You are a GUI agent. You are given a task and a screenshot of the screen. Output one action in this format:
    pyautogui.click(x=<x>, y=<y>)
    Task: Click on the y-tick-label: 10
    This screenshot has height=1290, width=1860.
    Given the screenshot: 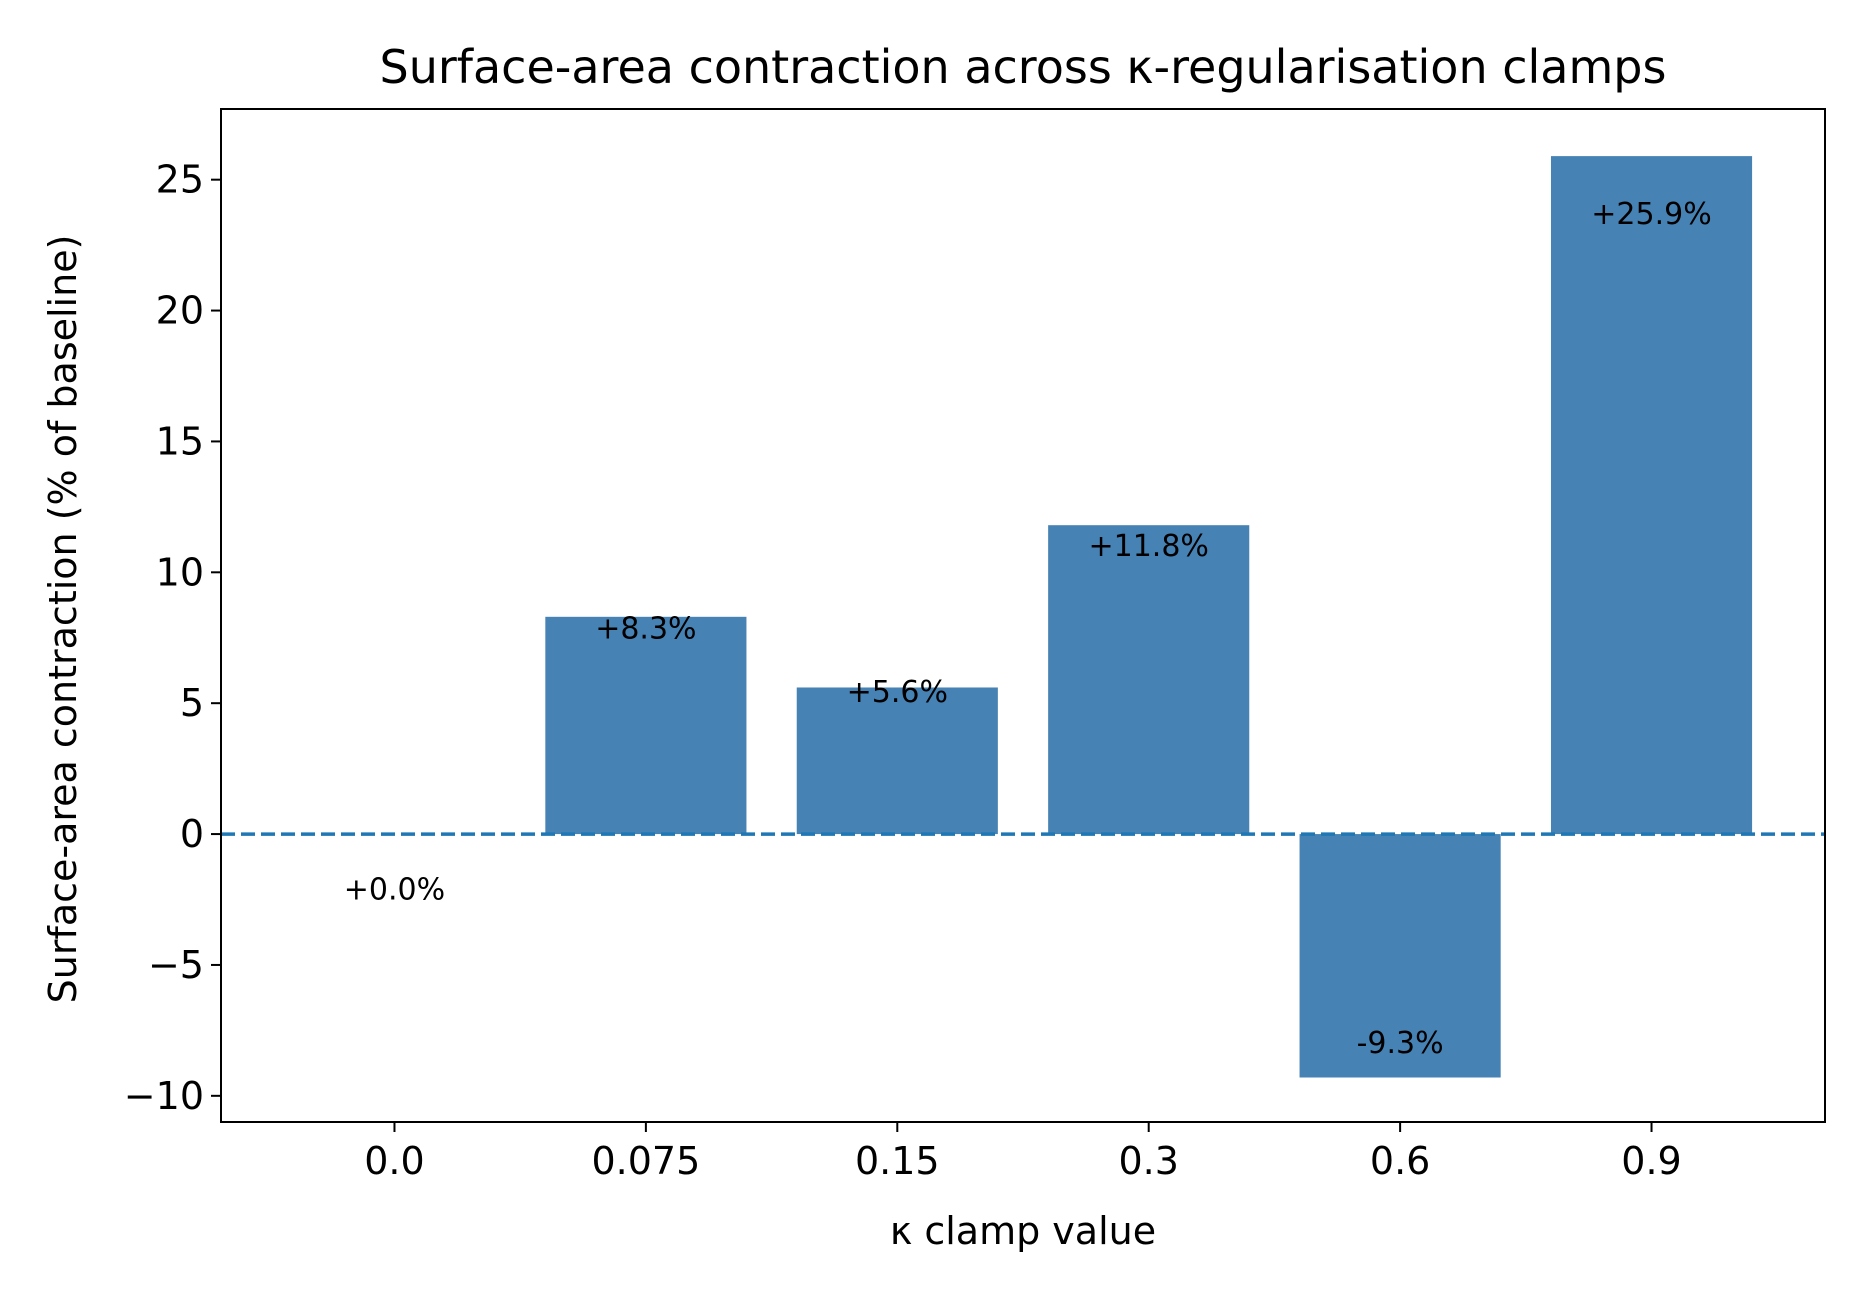 What is the action you would take?
    pyautogui.click(x=180, y=572)
    